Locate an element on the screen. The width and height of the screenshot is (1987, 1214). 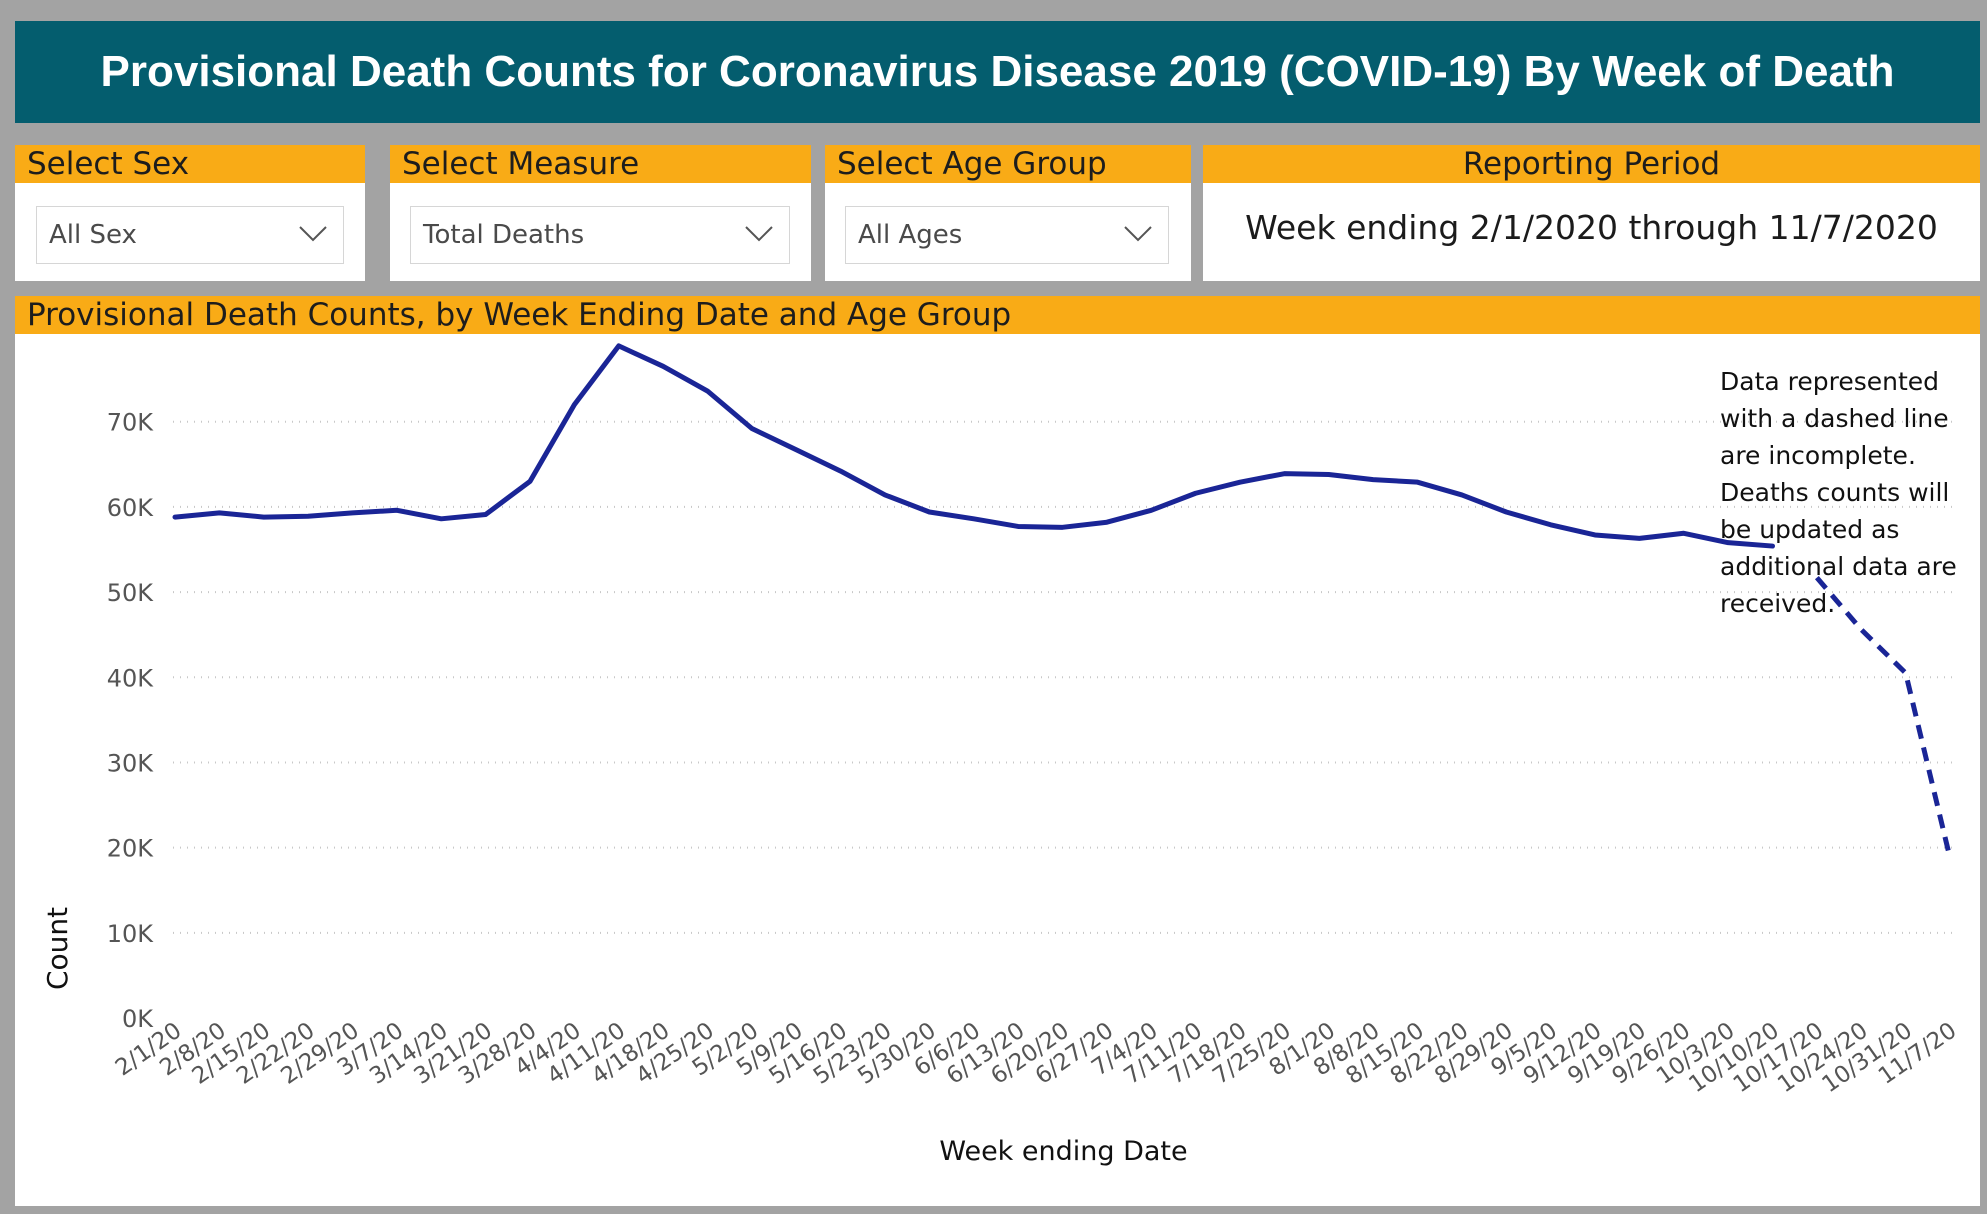
age-select-value: All Ages is located at coordinates (910, 235).